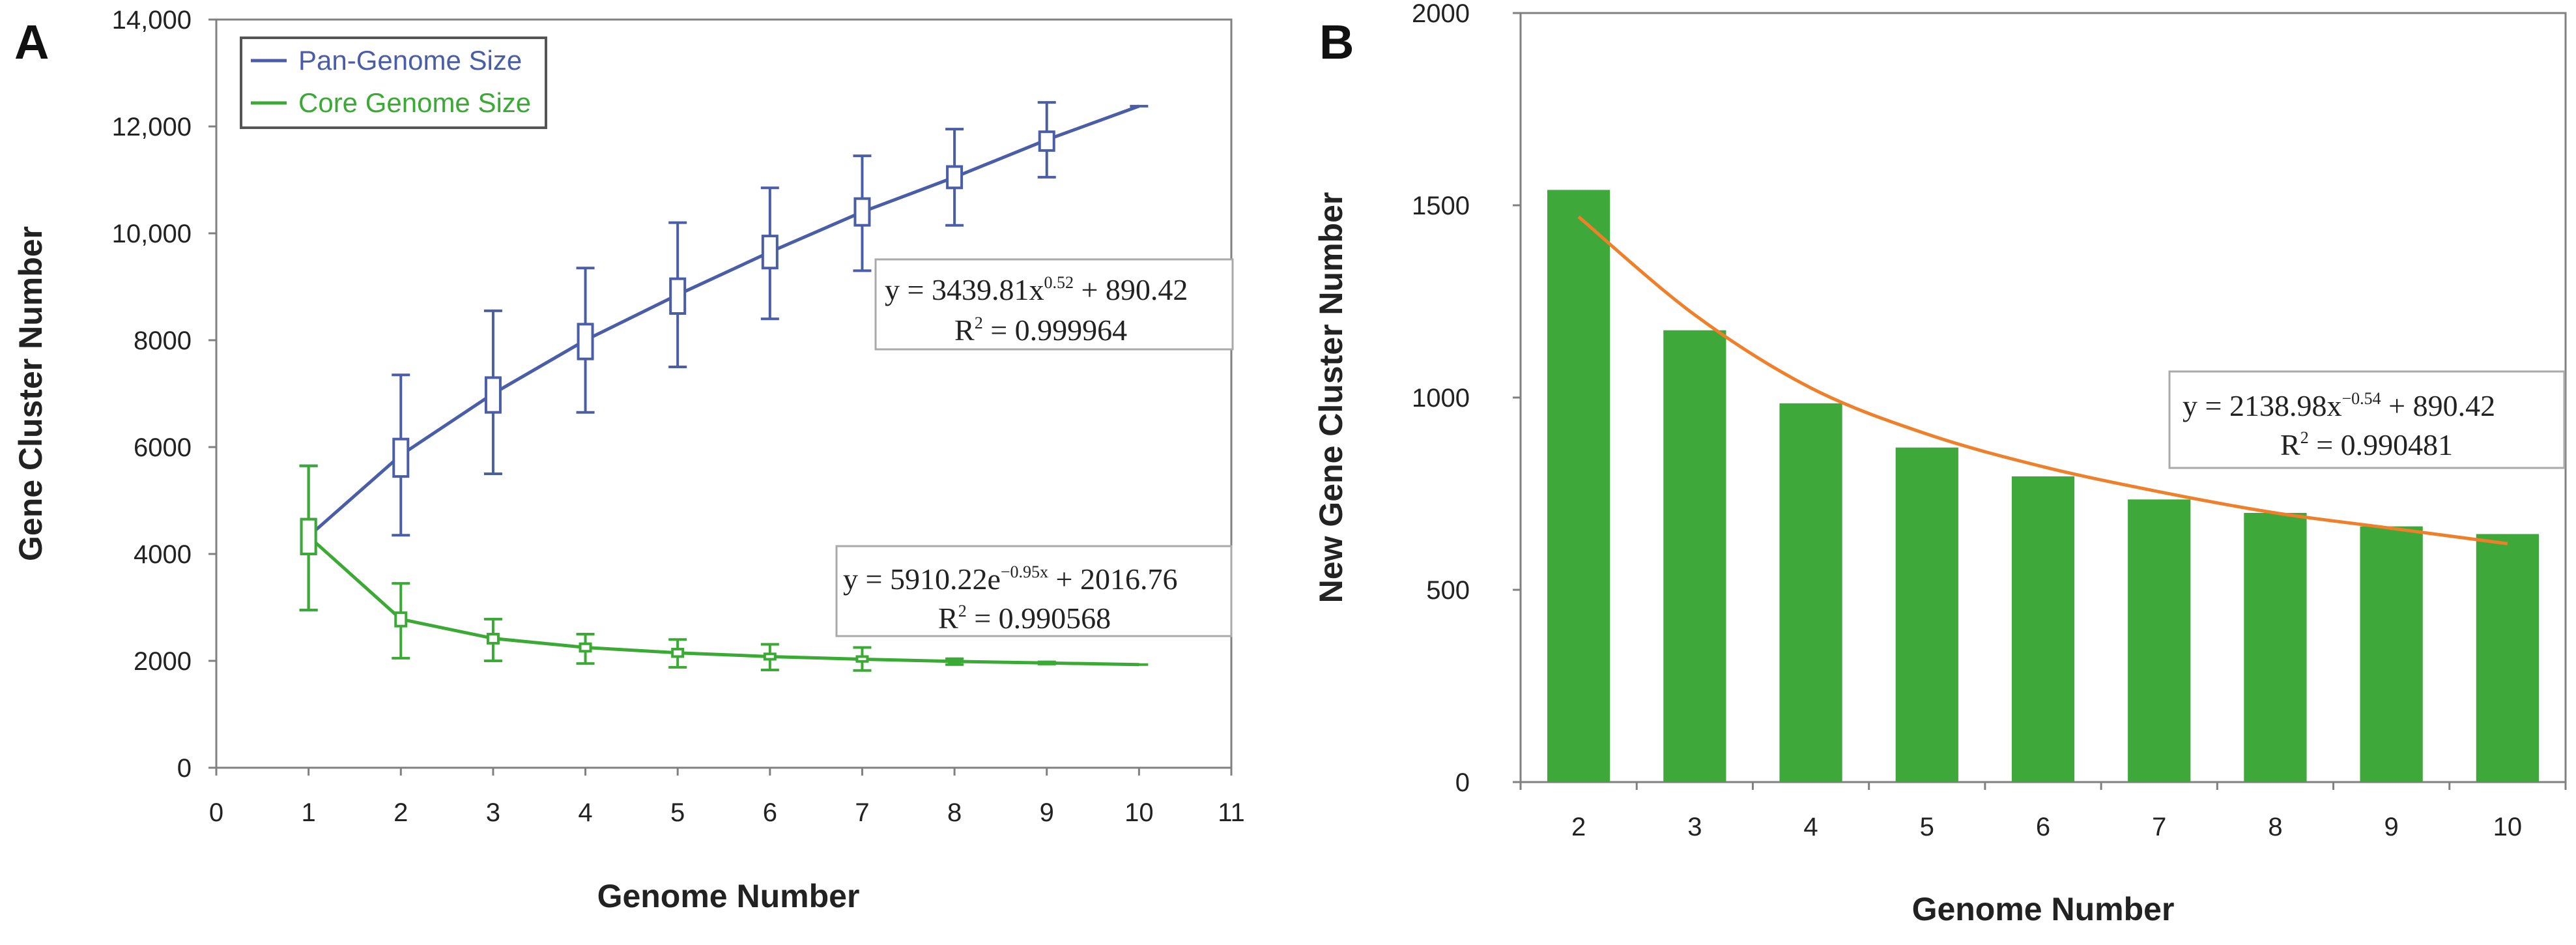  What do you see at coordinates (30, 393) in the screenshot?
I see `panel-a-y-label: Gene Cluster Number` at bounding box center [30, 393].